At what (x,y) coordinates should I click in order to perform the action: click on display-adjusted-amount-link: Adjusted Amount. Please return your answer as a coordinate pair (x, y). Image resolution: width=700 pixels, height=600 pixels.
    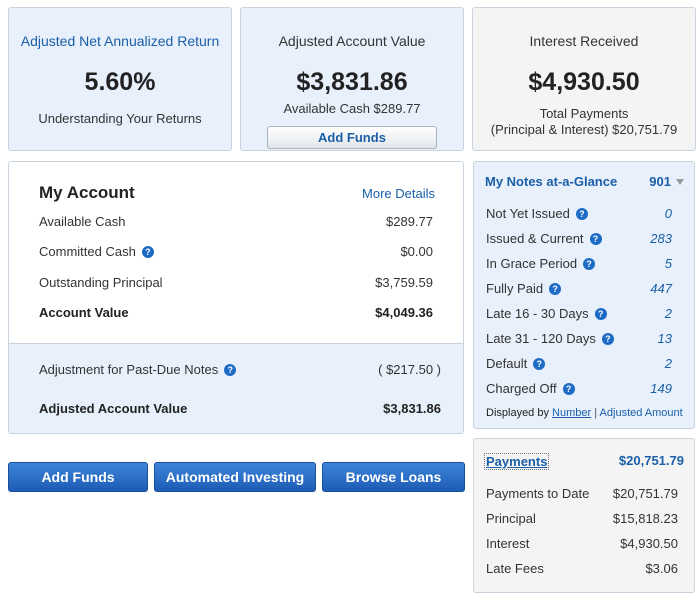
    Looking at the image, I should click on (641, 413).